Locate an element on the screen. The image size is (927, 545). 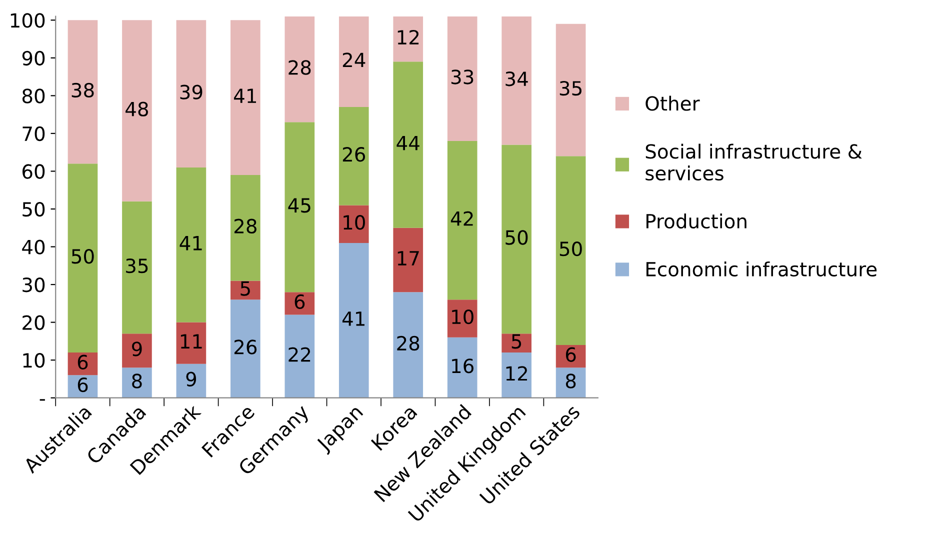
y-tick-label: 50 is located at coordinates (33, 209).